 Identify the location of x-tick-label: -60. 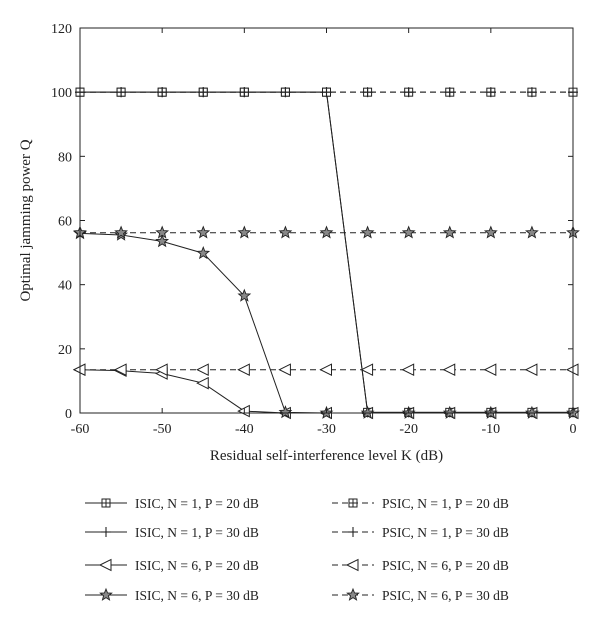
(80, 429).